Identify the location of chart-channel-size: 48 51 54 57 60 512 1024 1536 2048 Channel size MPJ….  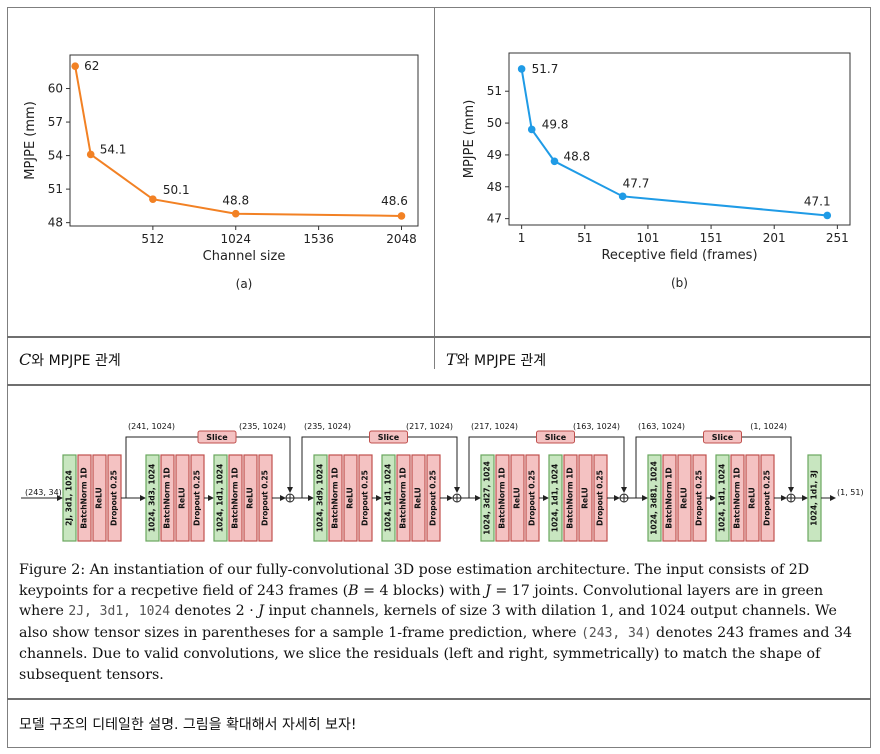
(221, 172).